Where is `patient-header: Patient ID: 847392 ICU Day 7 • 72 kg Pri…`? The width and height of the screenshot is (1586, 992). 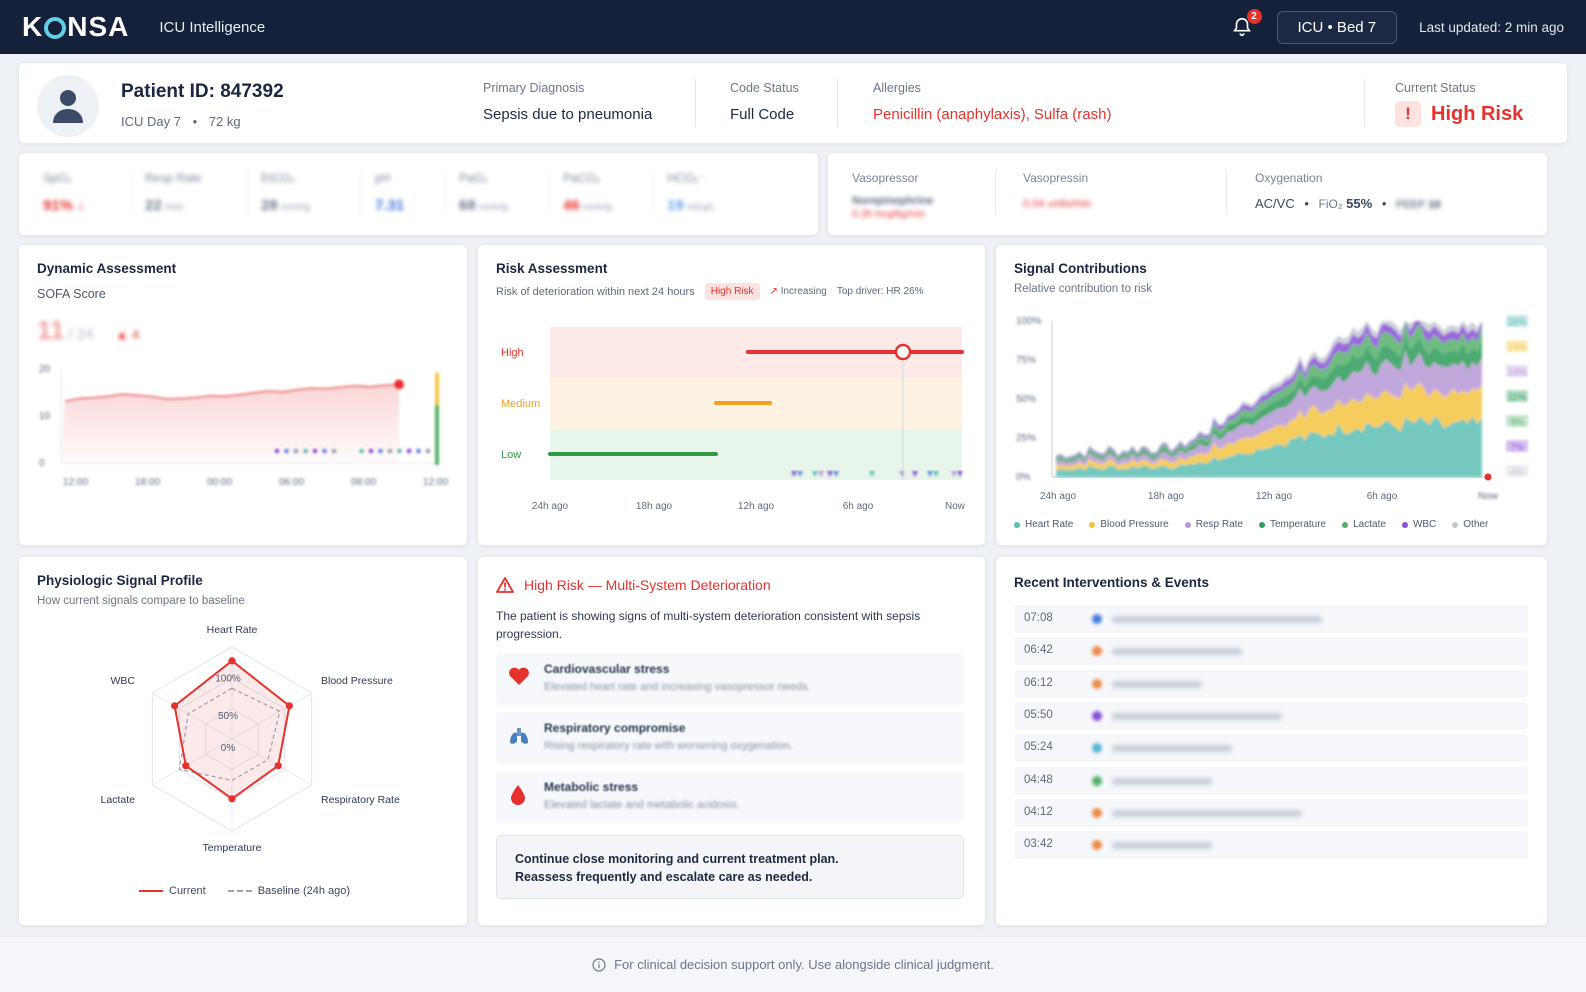
patient-header: Patient ID: 847392 ICU Day 7 • 72 kg Pri… is located at coordinates (793, 103).